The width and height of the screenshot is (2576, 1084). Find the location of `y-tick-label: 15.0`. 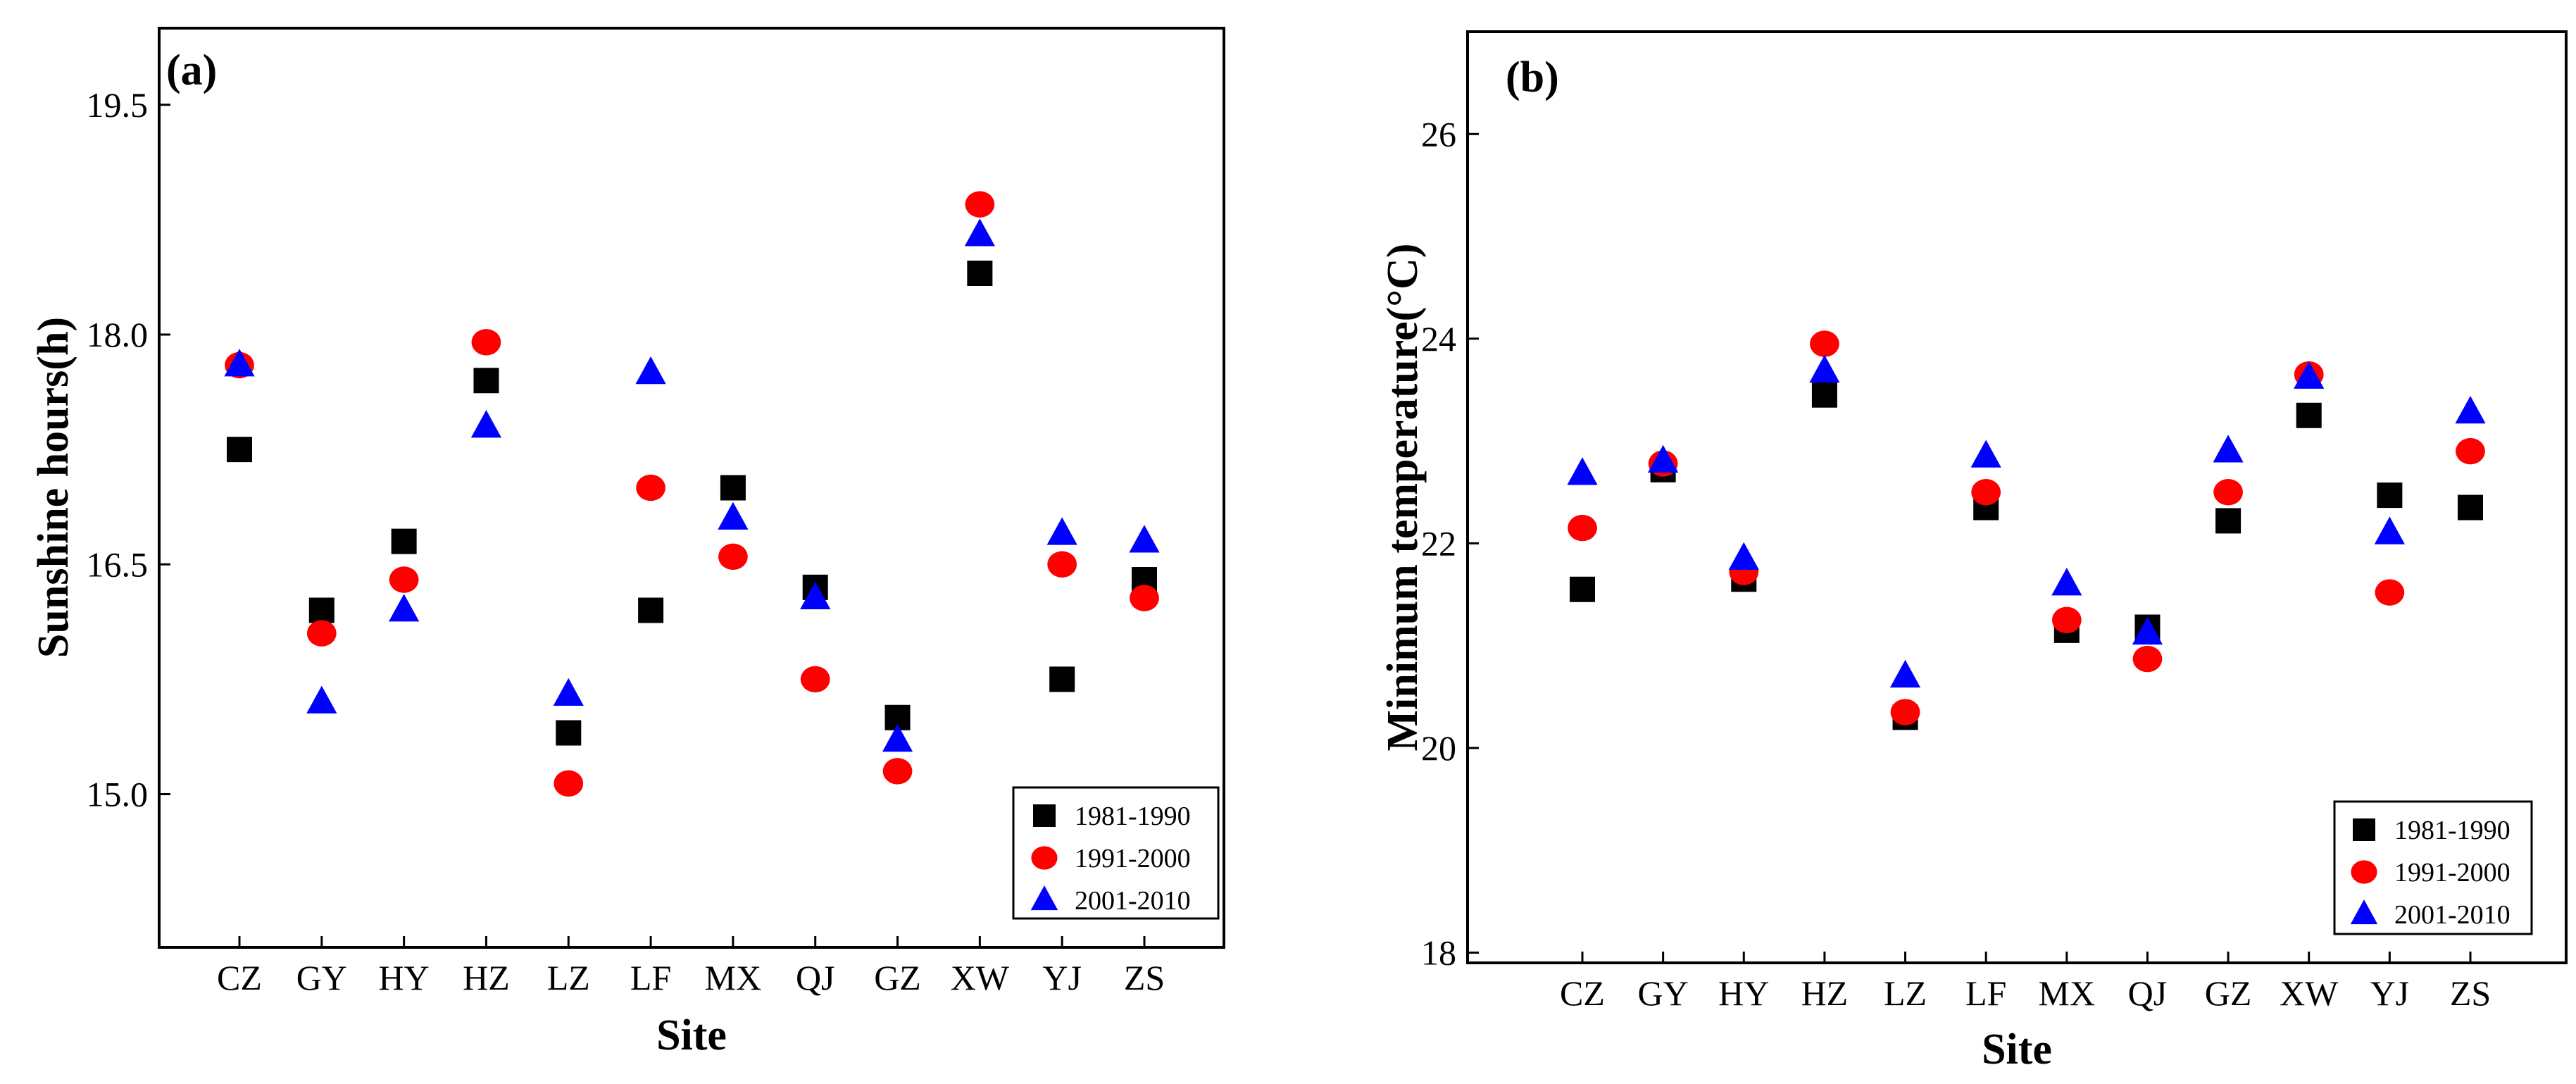

y-tick-label: 15.0 is located at coordinates (118, 794).